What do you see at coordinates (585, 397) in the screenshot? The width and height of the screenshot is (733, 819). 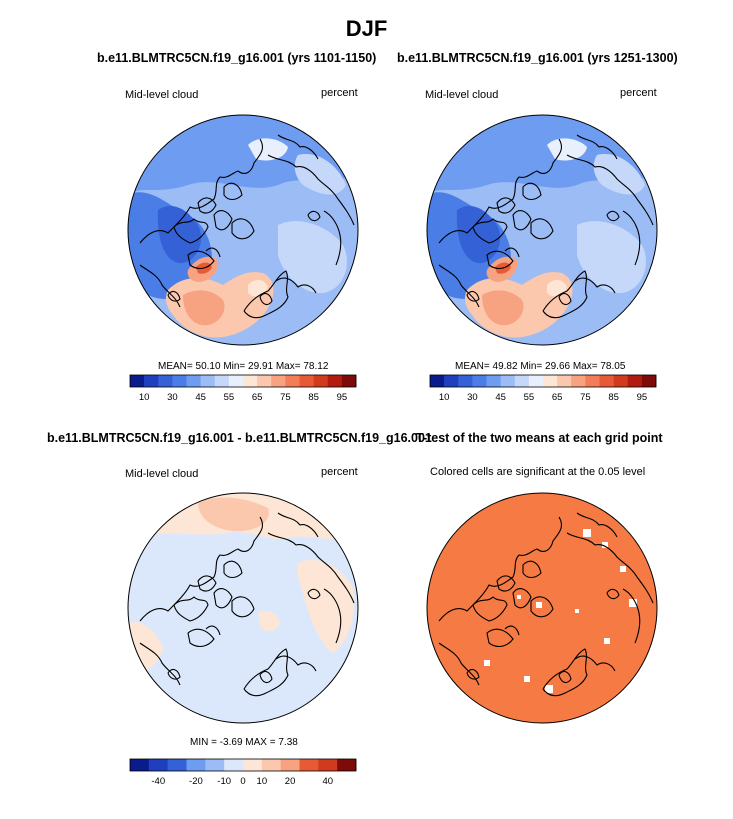 I see `colorbar-tick-label: 75` at bounding box center [585, 397].